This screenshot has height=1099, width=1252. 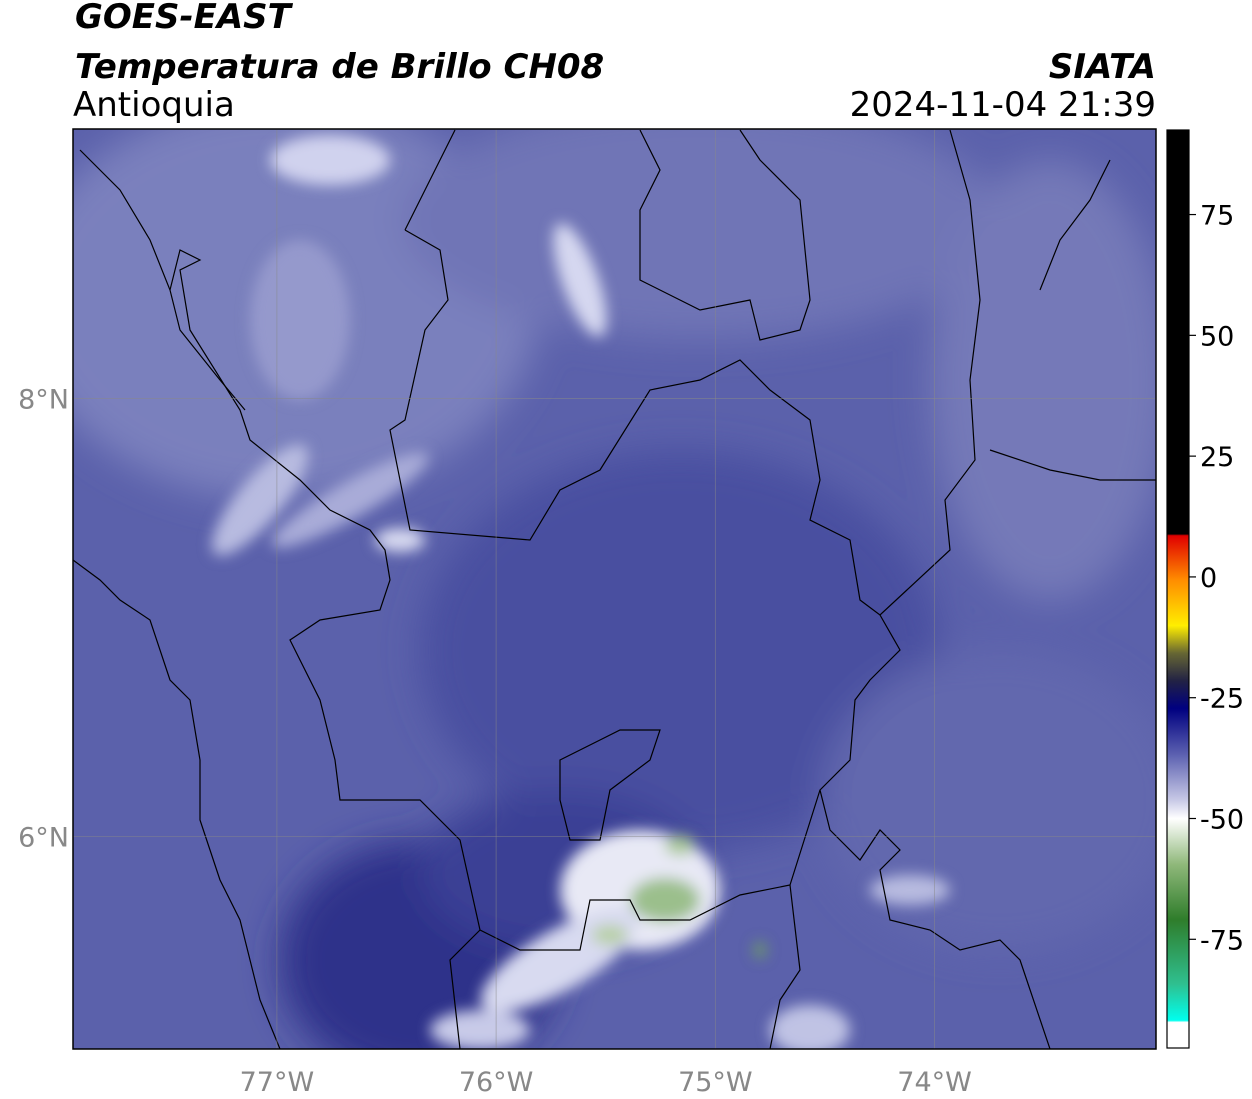 I want to click on x-tick-label: 75°W, so click(x=715, y=1082).